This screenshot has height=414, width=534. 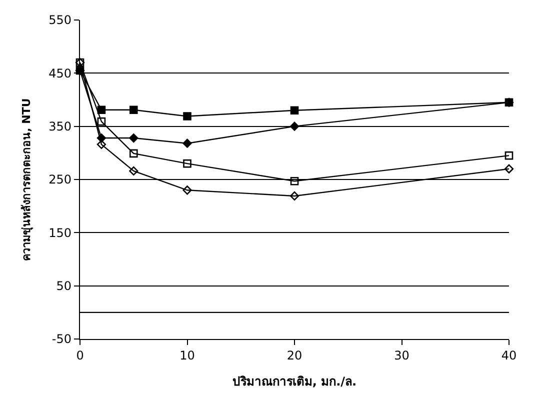 I want to click on x-tick-label: 20, so click(x=294, y=355).